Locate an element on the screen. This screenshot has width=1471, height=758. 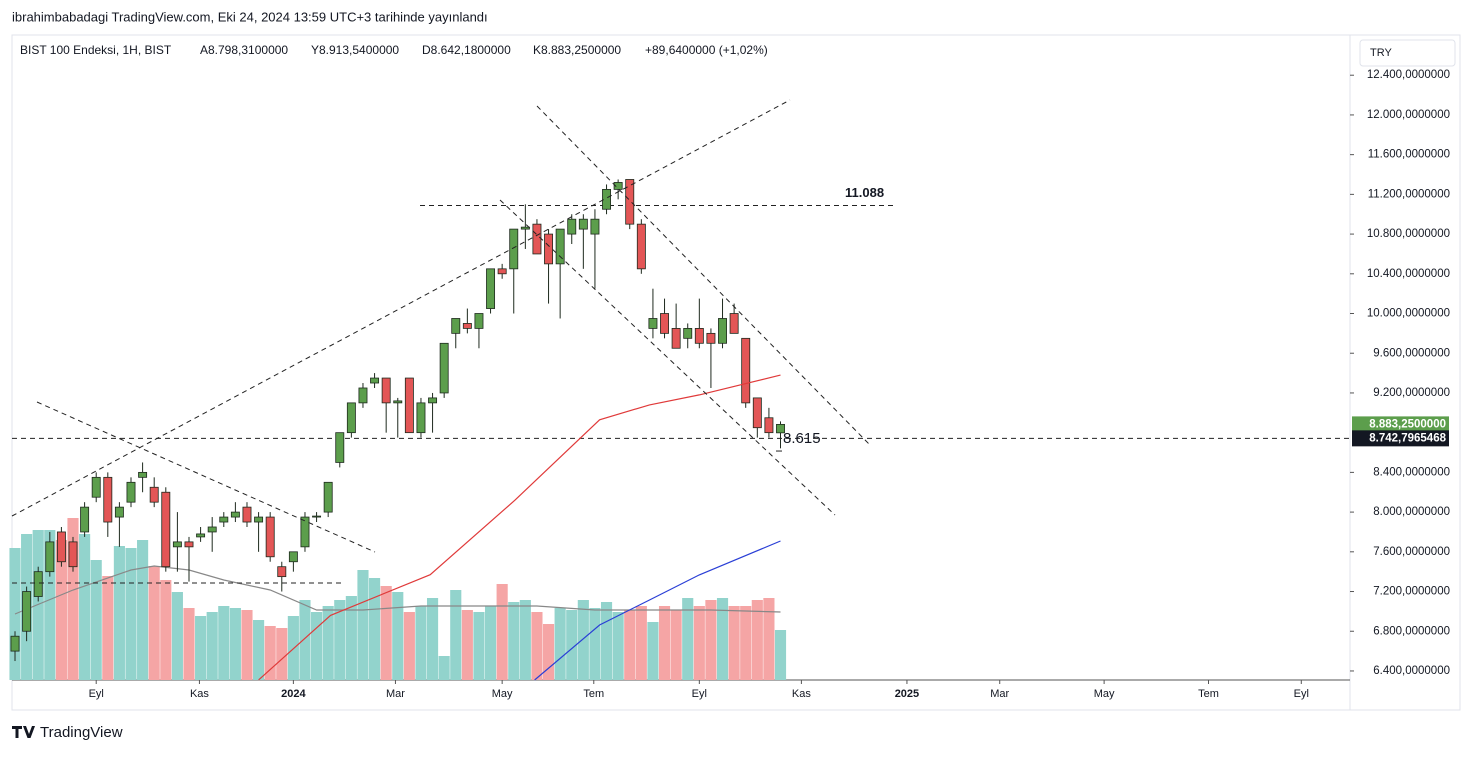
ohlc-close: K8.883,2500000 is located at coordinates (577, 50).